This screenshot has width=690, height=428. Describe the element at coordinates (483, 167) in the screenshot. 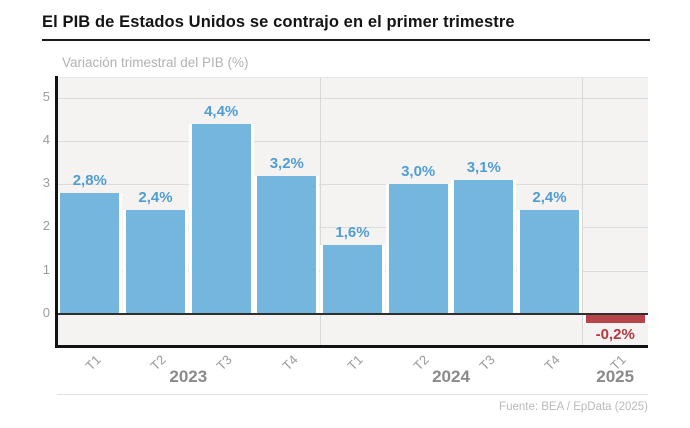

I see `bar-value-label: 3,1%` at that location.